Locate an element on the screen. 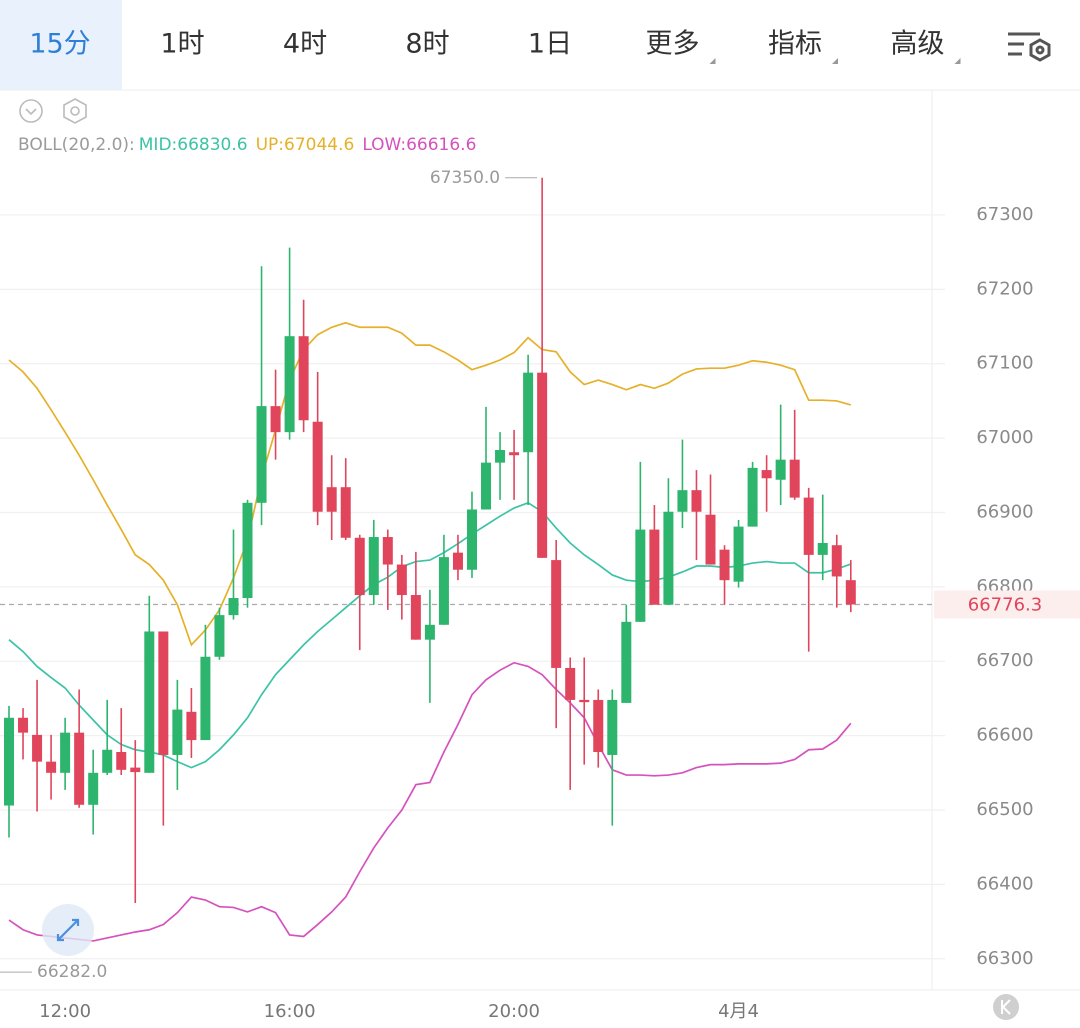 The height and width of the screenshot is (1028, 1080). tab-label: 高级 is located at coordinates (918, 44).